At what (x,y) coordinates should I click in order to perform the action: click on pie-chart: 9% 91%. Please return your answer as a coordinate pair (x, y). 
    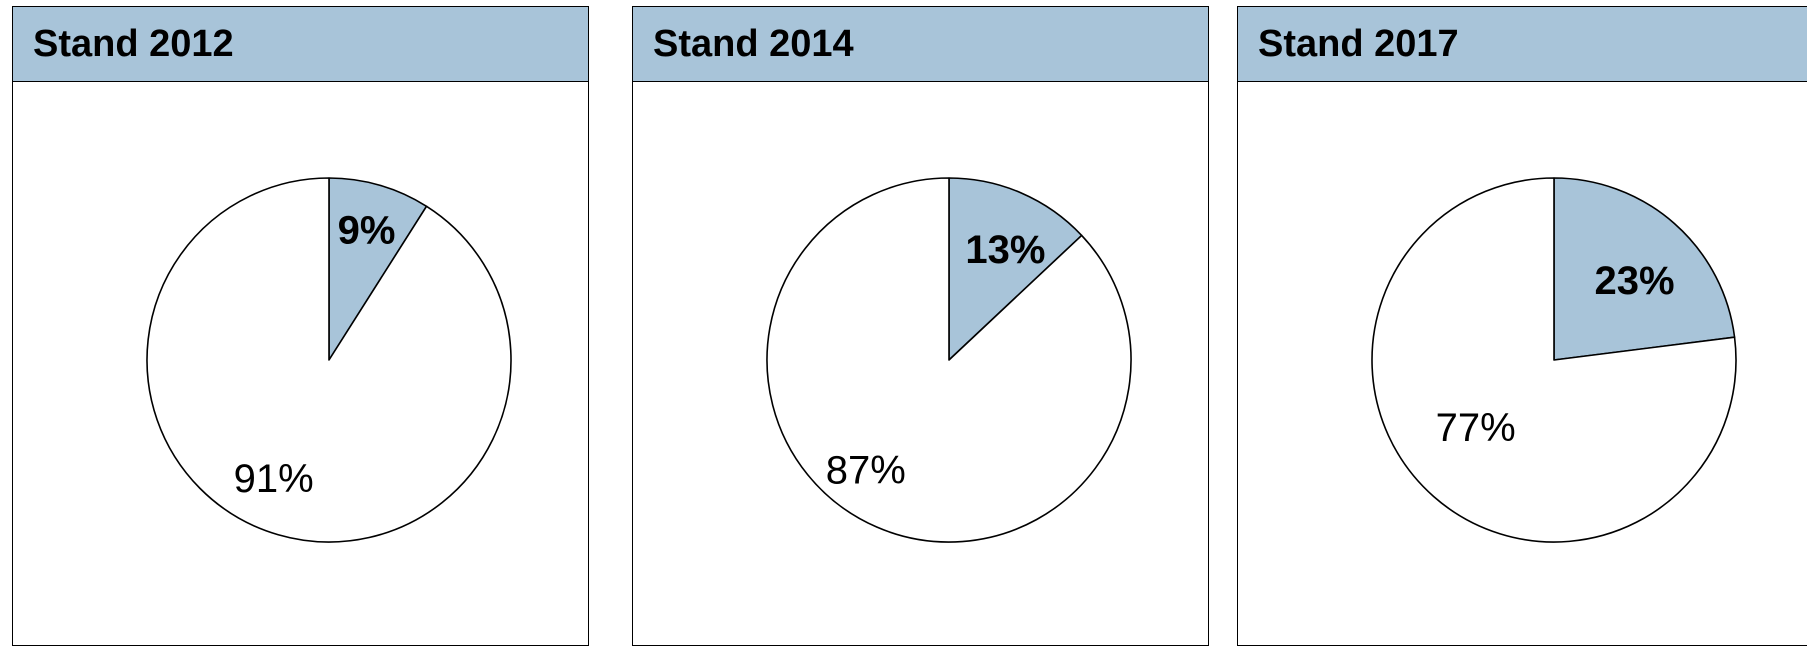
    Looking at the image, I should click on (329, 360).